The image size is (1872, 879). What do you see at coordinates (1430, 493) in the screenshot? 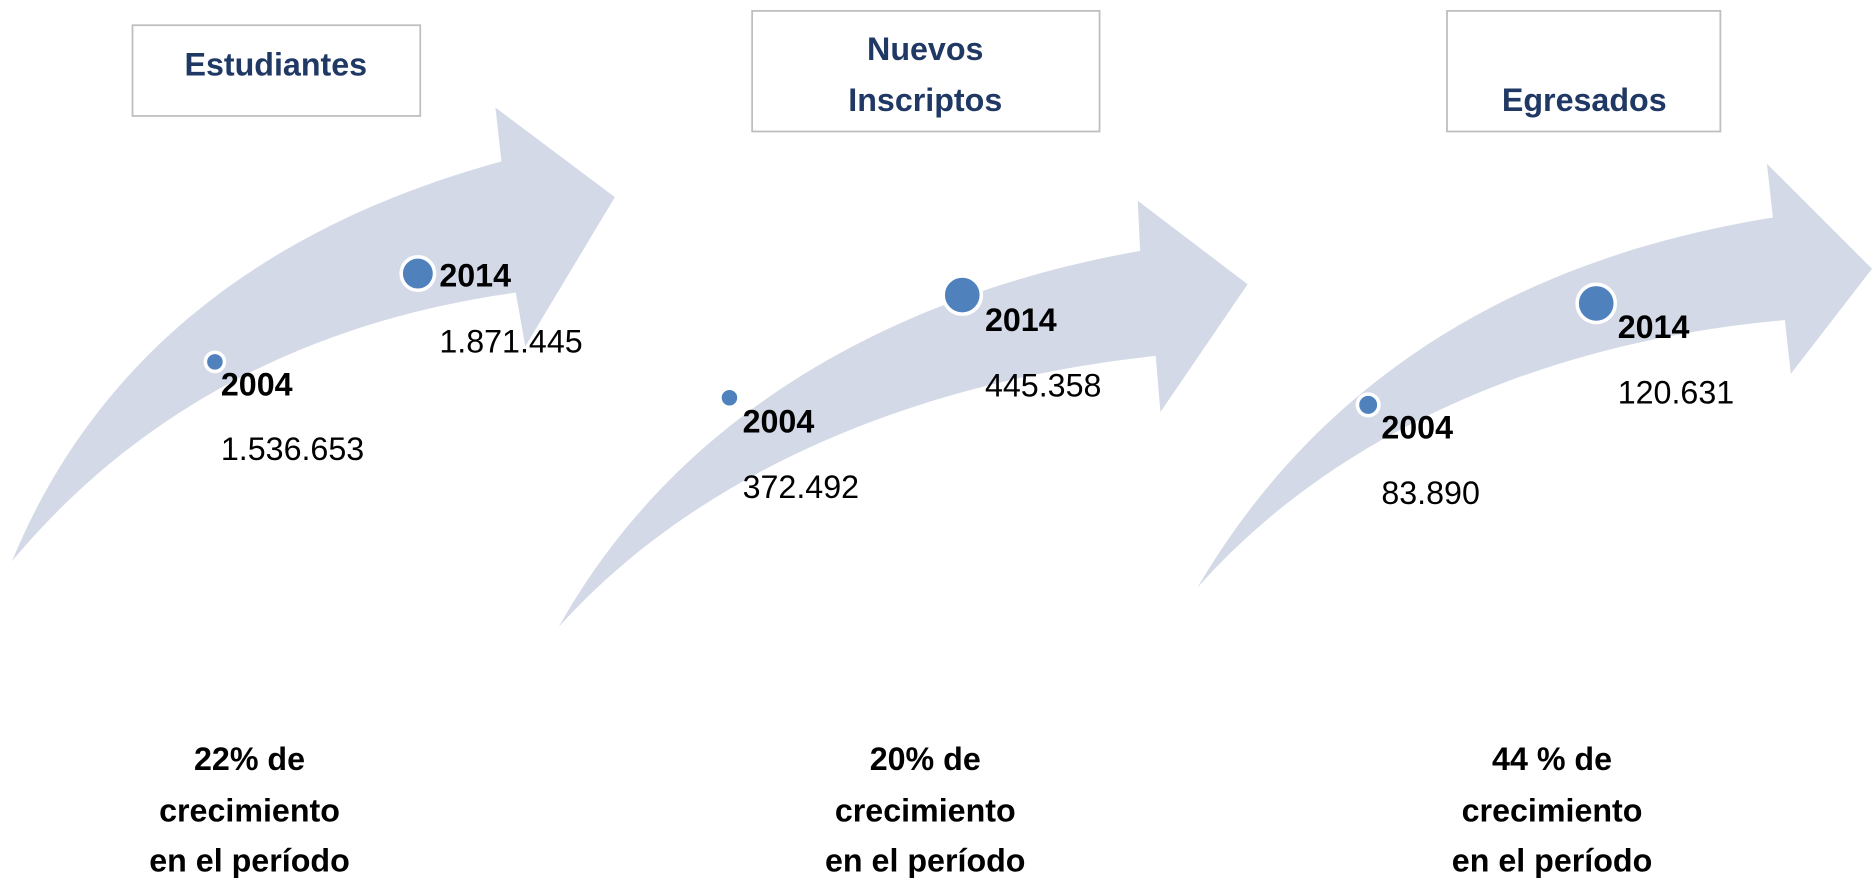
I see `value: 83.890` at bounding box center [1430, 493].